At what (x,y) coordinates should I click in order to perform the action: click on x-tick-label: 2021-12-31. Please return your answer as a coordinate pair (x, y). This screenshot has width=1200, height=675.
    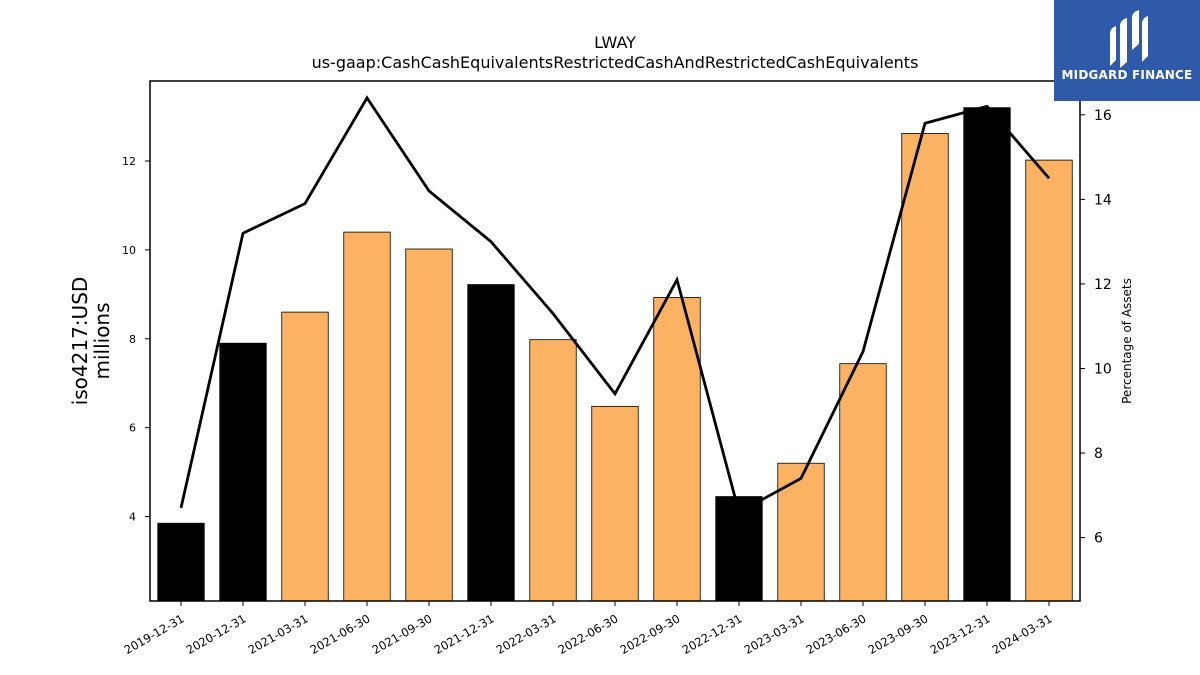
    Looking at the image, I should click on (464, 634).